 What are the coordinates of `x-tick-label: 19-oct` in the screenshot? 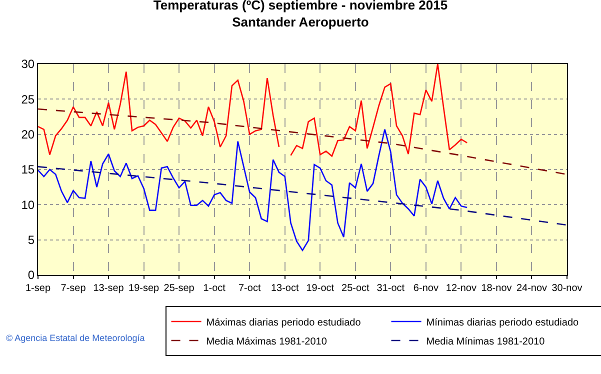 It's located at (320, 288).